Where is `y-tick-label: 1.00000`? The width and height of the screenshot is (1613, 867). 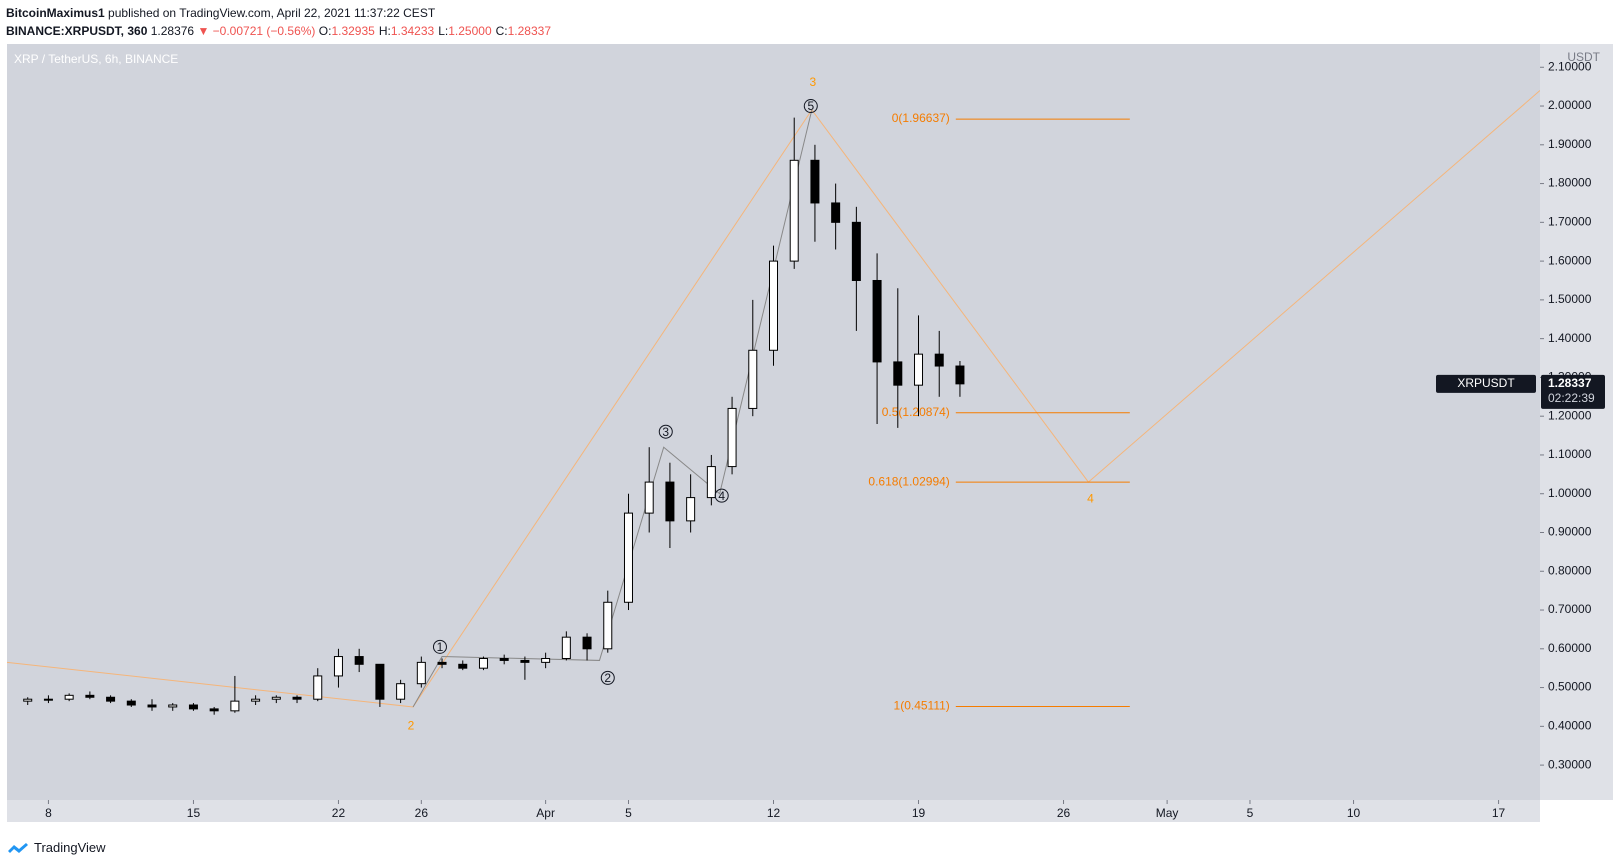
y-tick-label: 1.00000 is located at coordinates (1570, 493).